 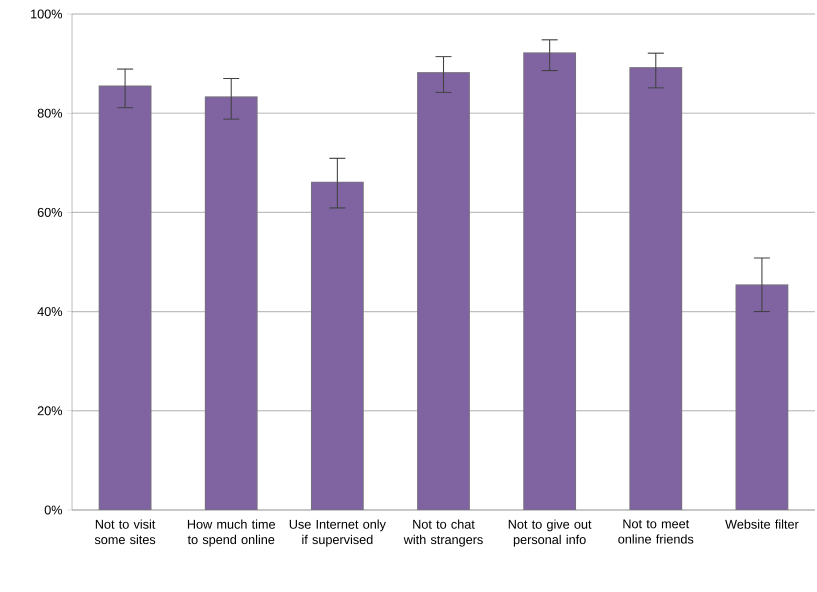 What do you see at coordinates (46, 14) in the screenshot?
I see `y-tick-label: 100%` at bounding box center [46, 14].